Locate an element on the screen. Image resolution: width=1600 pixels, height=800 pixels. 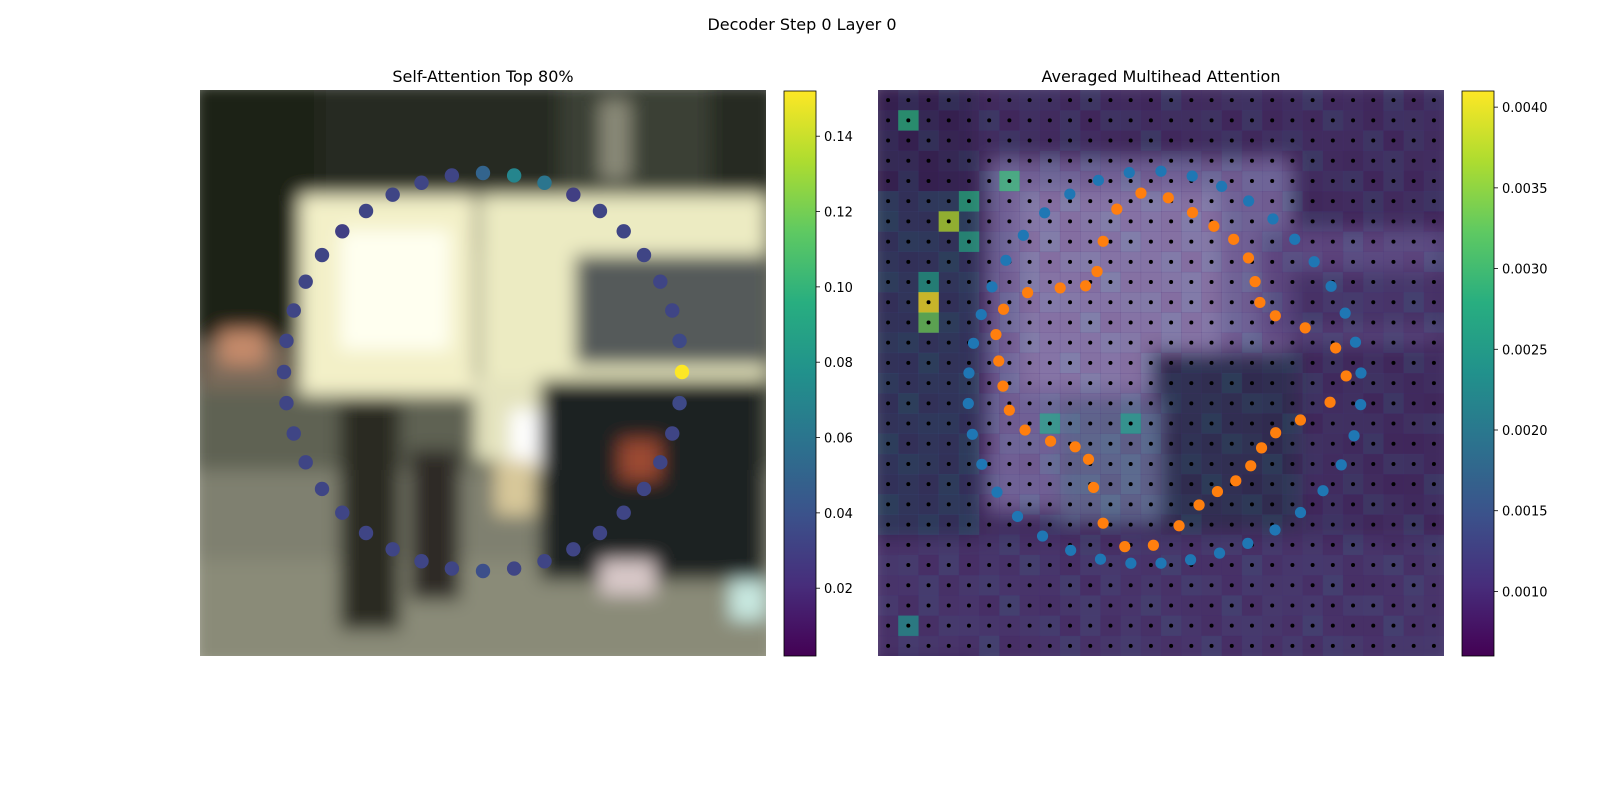
left-colorbar: 0.02 0.04 0.06 0.08 0.10 0.12 0.14 is located at coordinates (818, 373).